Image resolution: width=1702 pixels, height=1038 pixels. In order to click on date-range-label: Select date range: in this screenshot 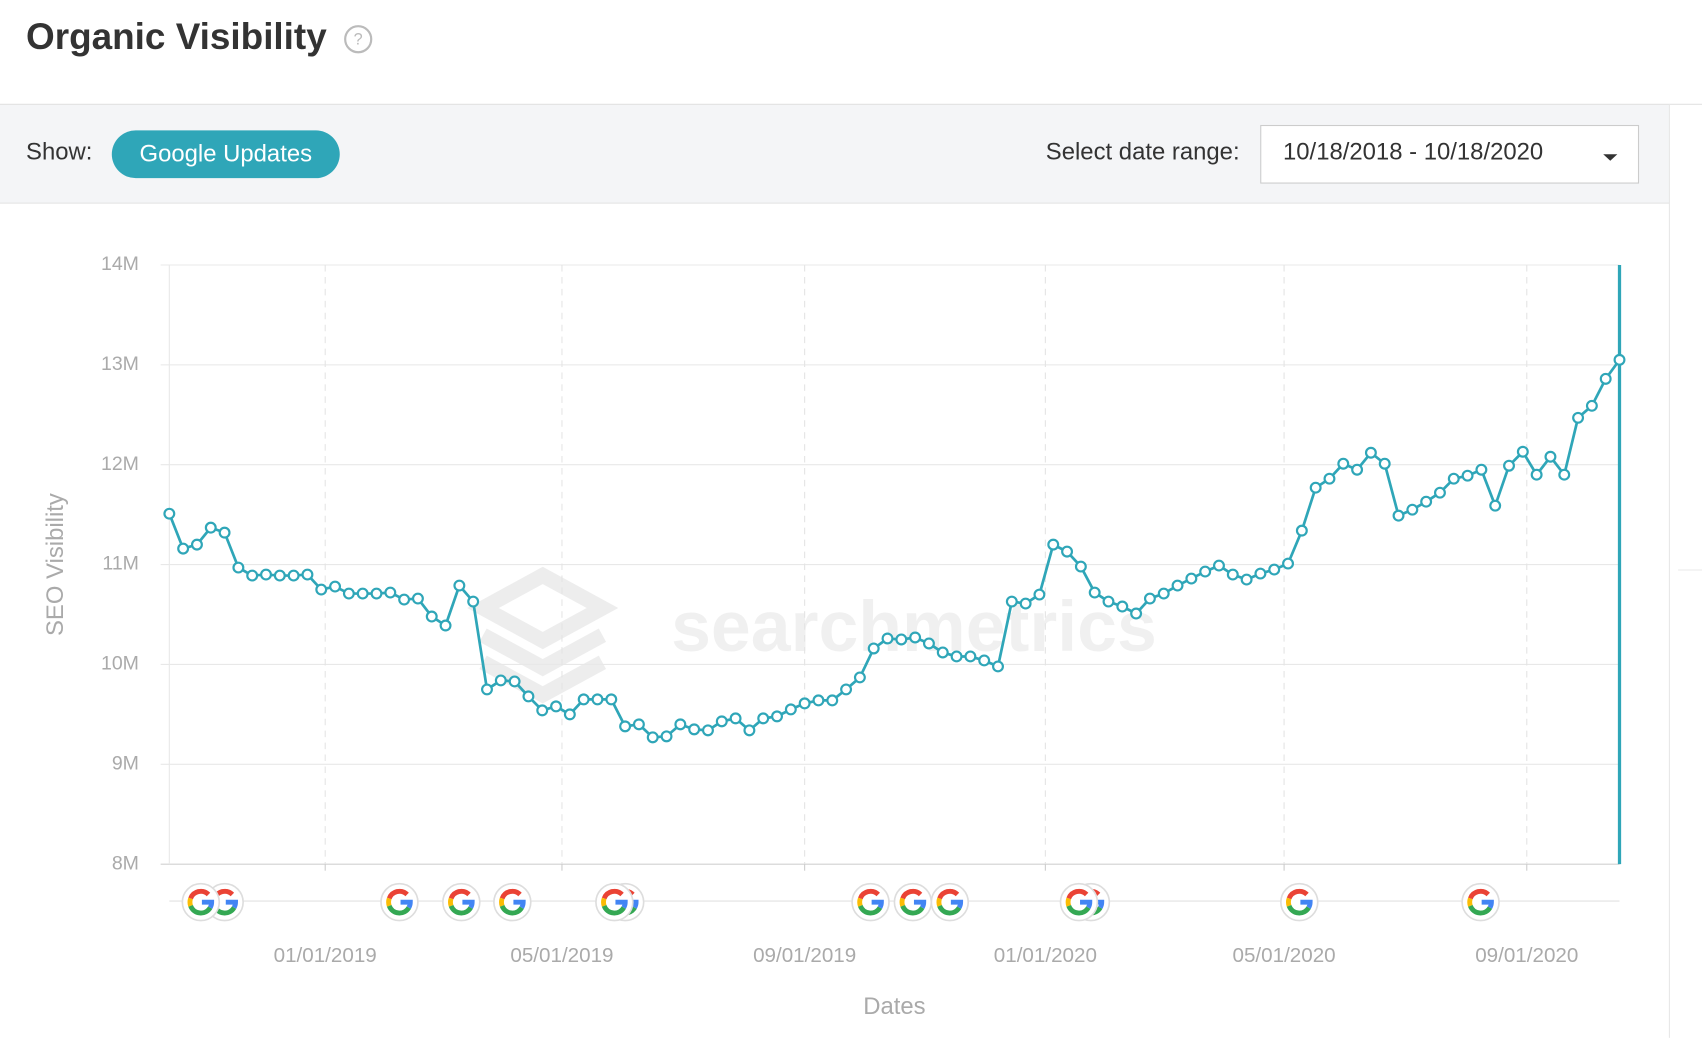, I will do `click(1143, 152)`.